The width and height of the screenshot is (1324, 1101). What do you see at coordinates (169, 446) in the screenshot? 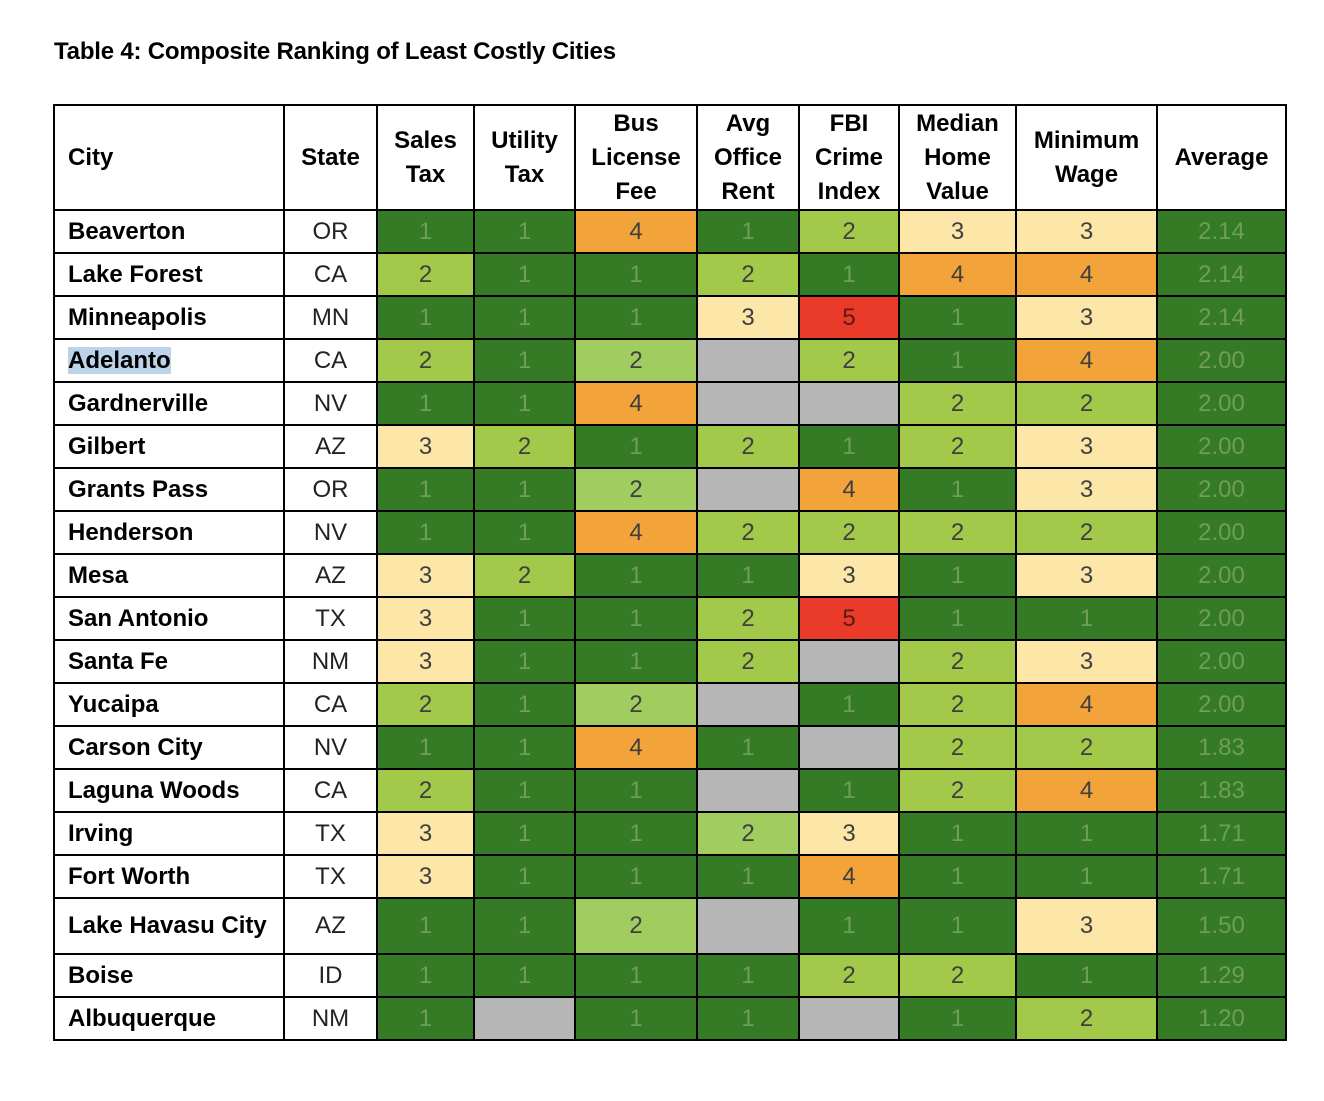
I see `city-cell: Gilbert` at bounding box center [169, 446].